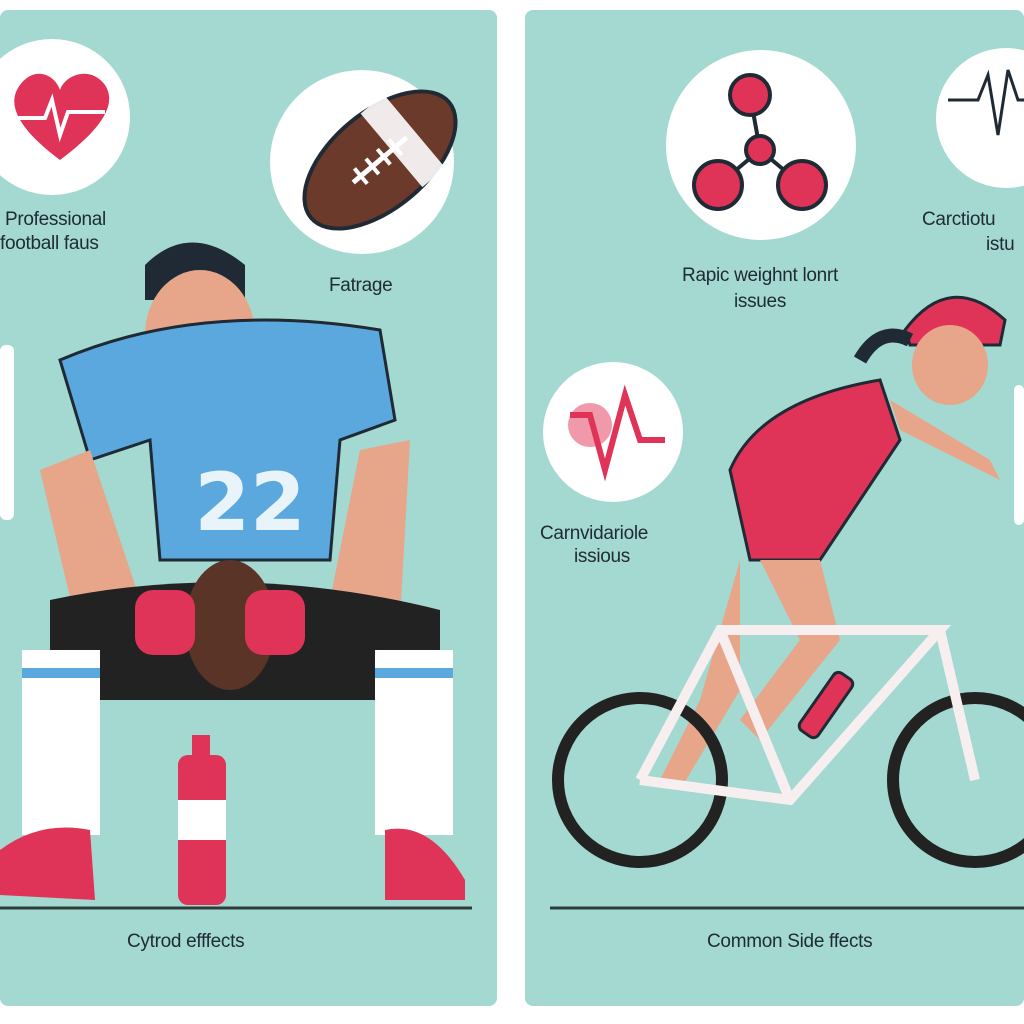 The height and width of the screenshot is (1024, 1024). Describe the element at coordinates (7, 432) in the screenshot. I see `edge-card-left` at that location.